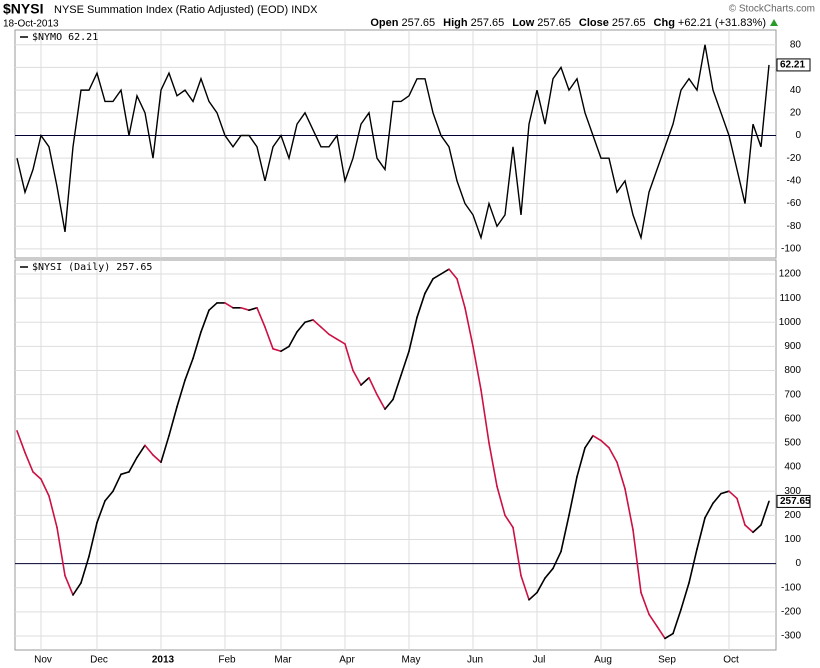 The height and width of the screenshot is (668, 820). Describe the element at coordinates (163, 660) in the screenshot. I see `x-tick-label: 2013` at that location.